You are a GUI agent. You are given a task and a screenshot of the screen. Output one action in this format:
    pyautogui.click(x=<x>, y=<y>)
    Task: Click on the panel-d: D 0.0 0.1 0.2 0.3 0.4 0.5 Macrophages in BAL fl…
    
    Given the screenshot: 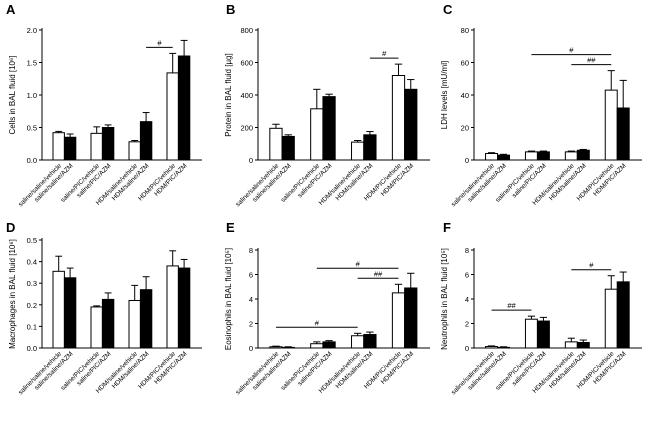 What is the action you would take?
    pyautogui.click(x=104, y=308)
    